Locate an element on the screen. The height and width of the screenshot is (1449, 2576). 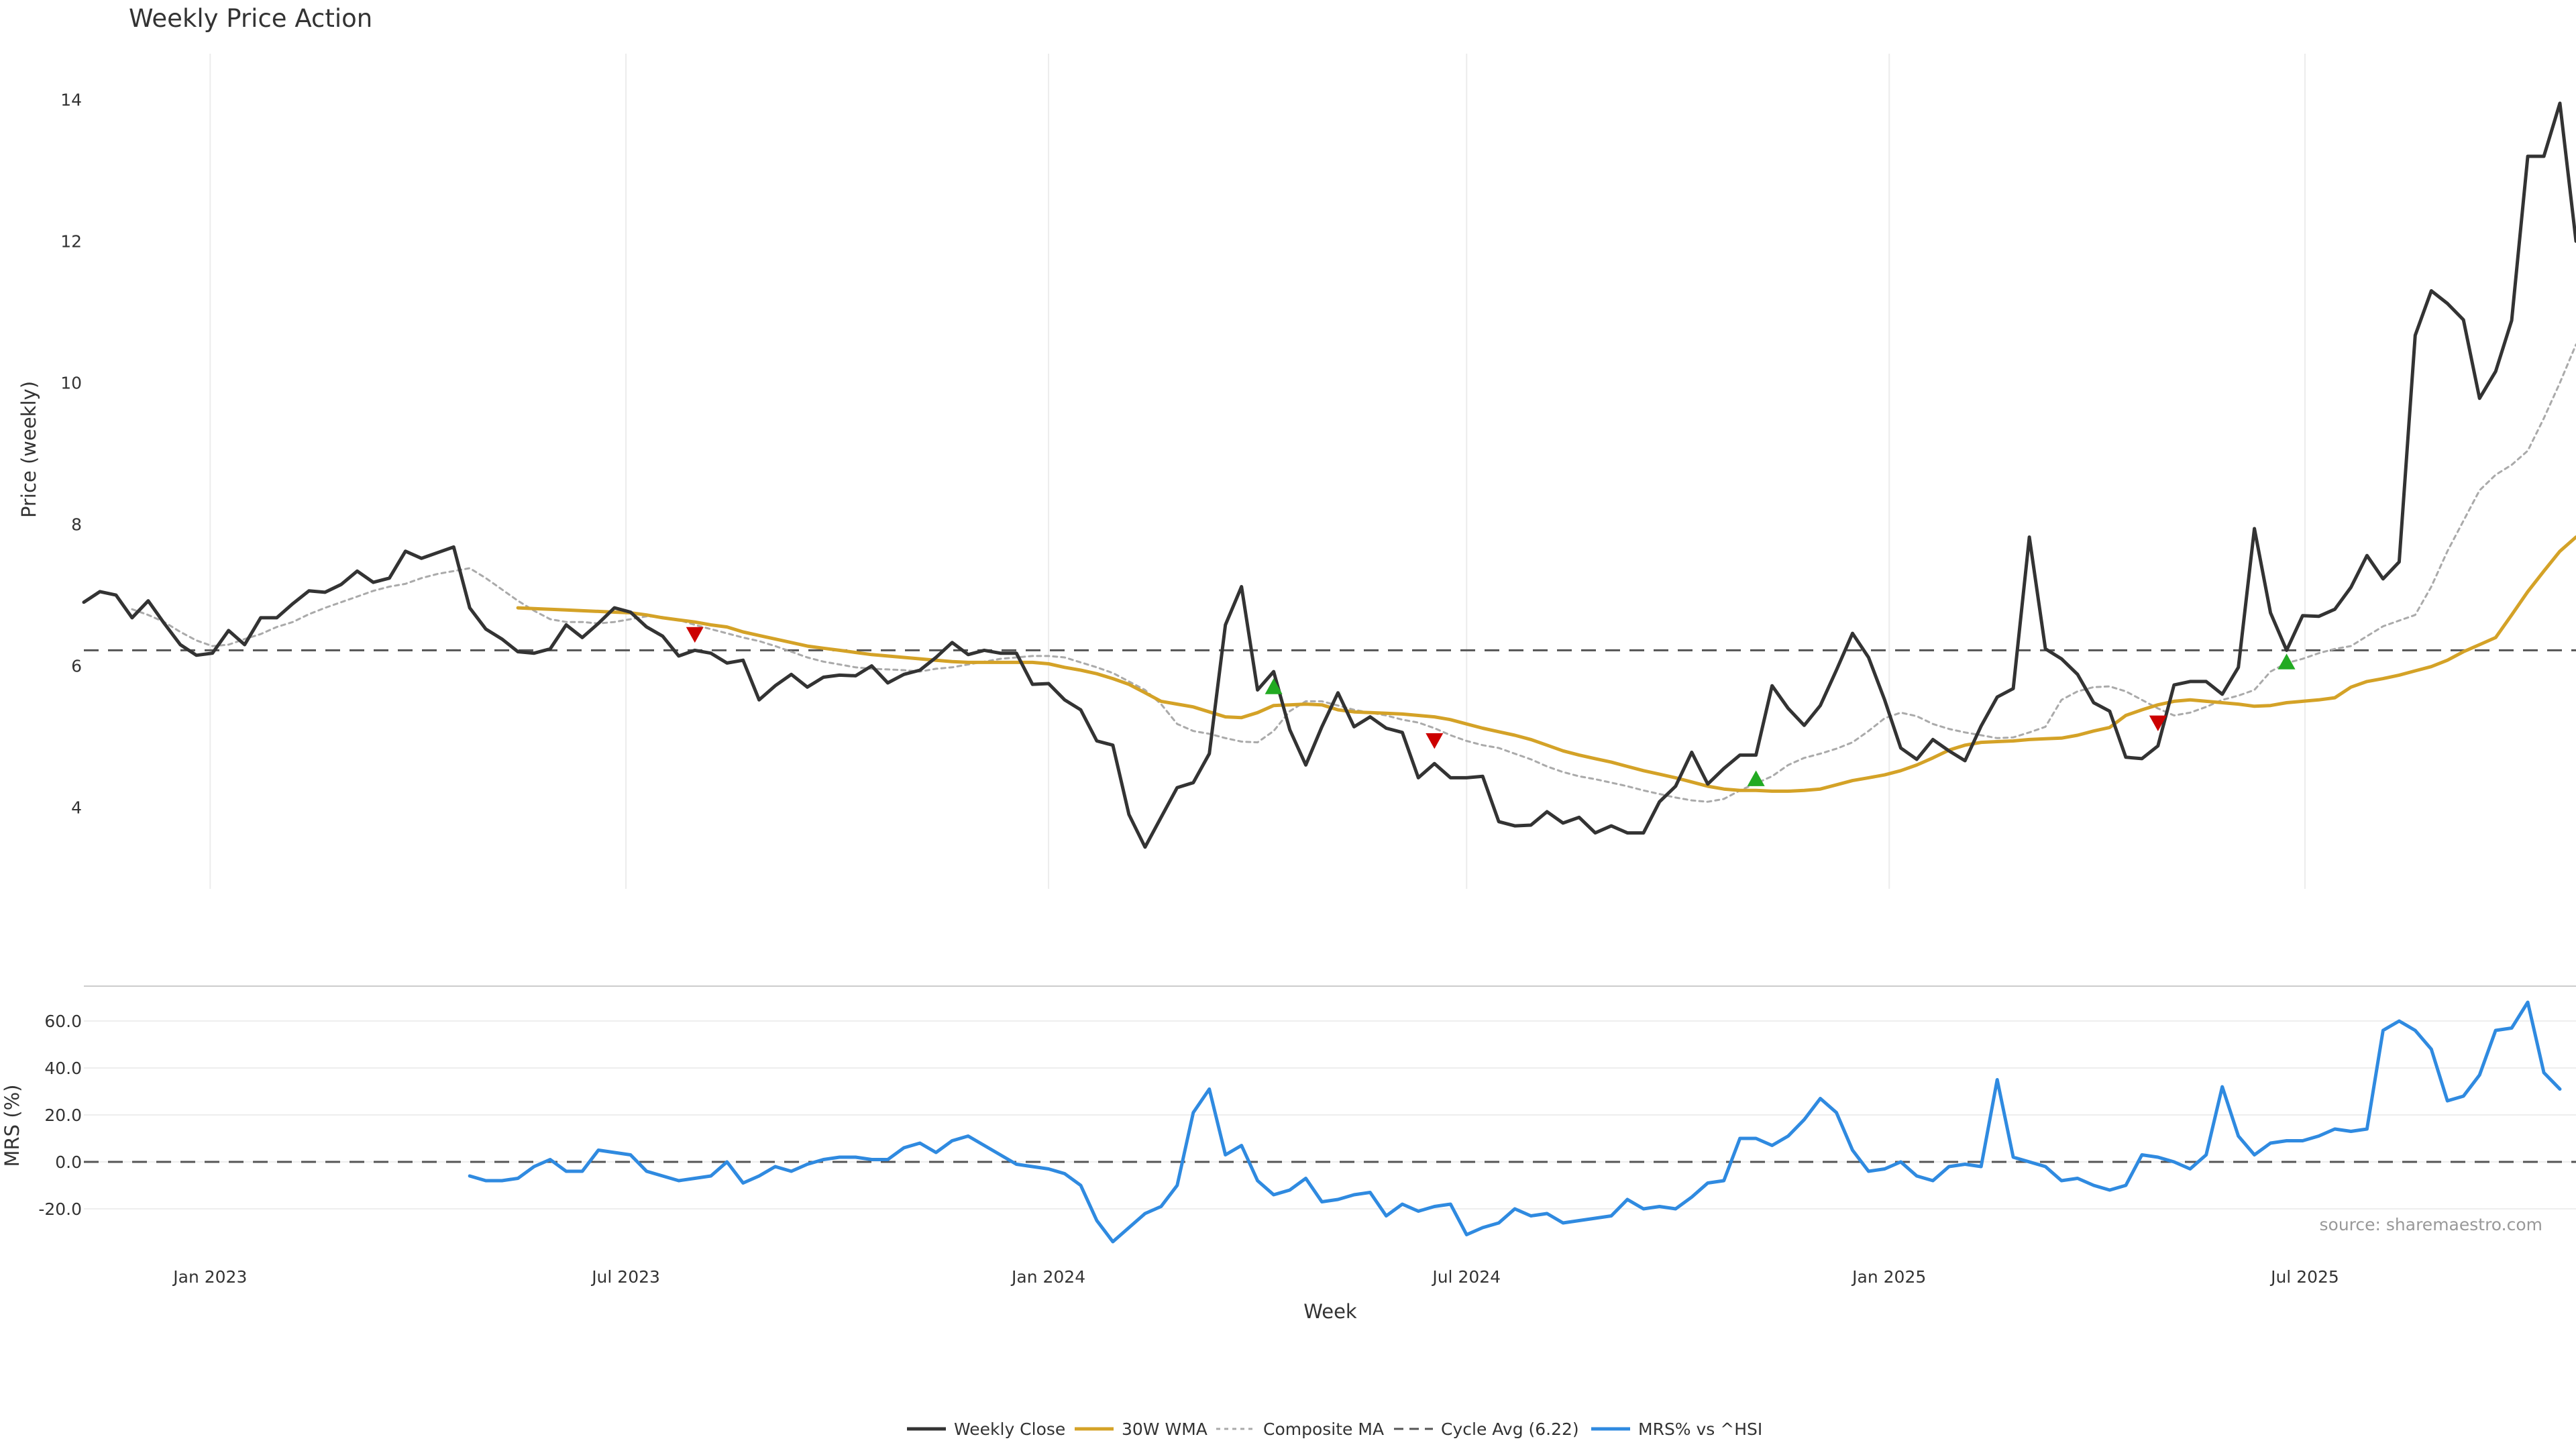
mrs-panel-grid is located at coordinates (1330, 1115).